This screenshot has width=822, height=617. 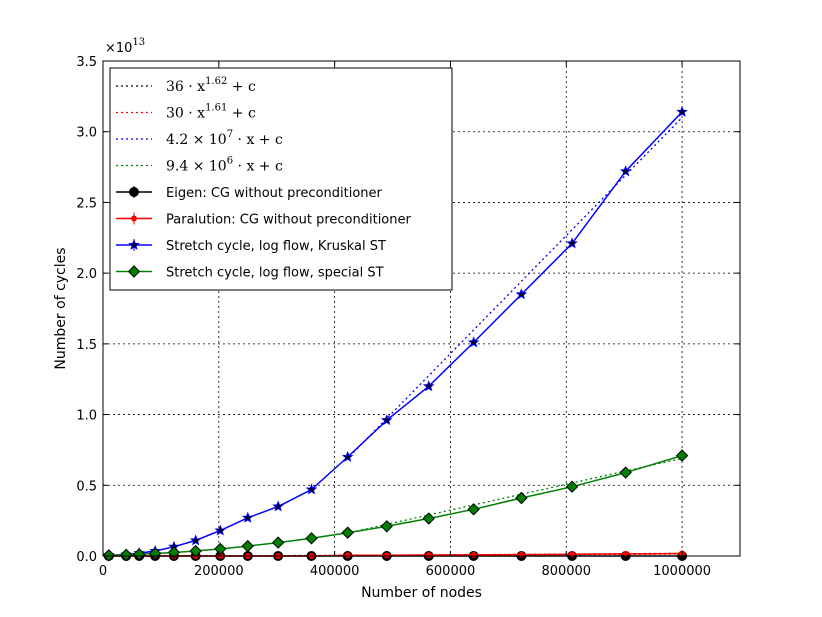 I want to click on legend-label: Stretch cycle, log flow, special ST, so click(x=275, y=273).